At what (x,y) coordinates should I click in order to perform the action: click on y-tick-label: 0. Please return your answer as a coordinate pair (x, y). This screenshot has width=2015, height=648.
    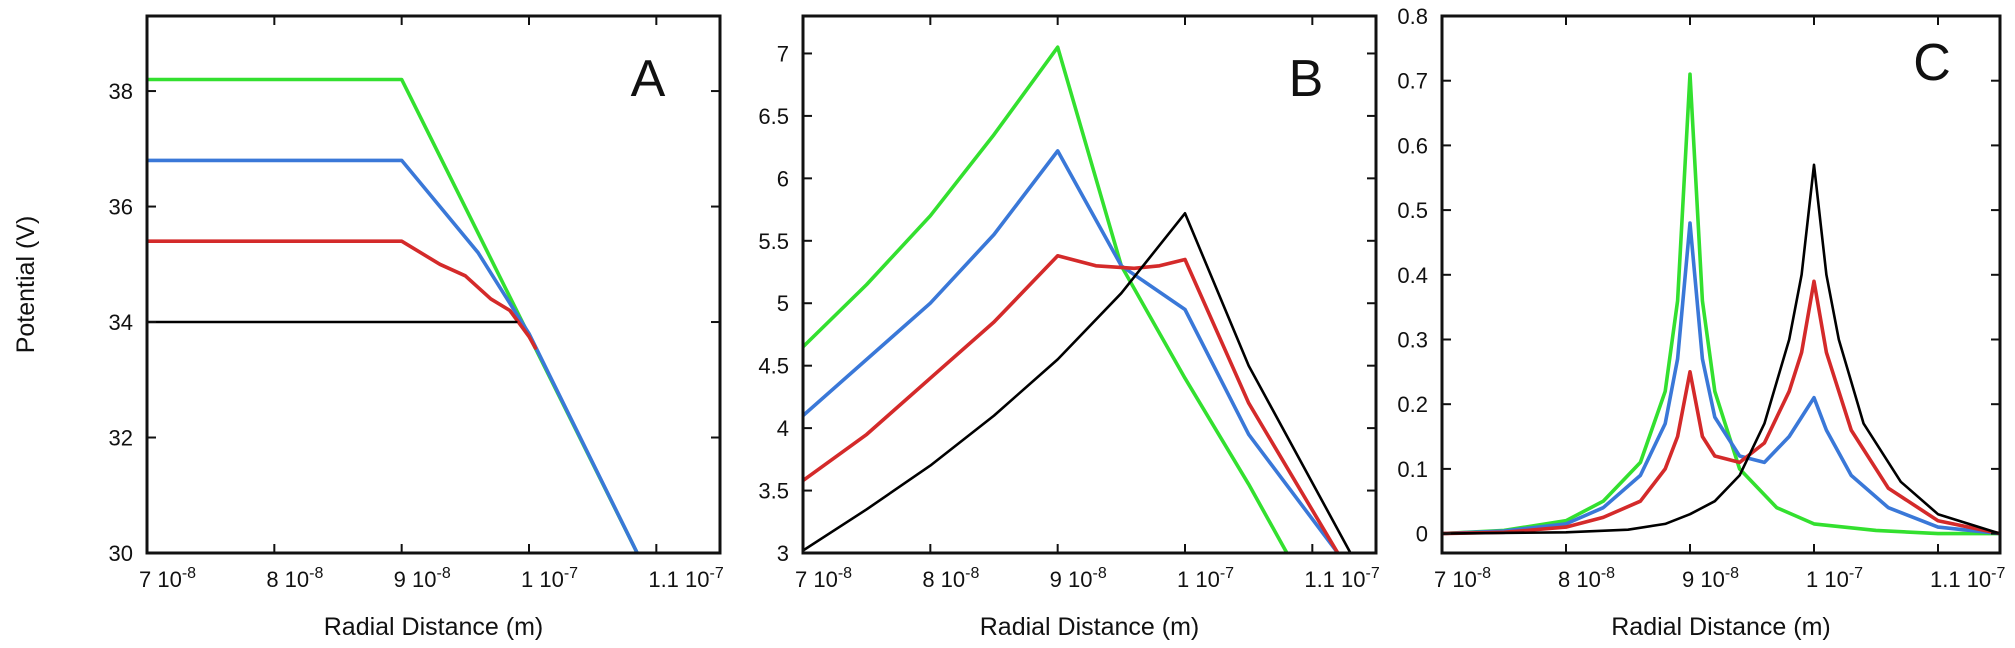
    Looking at the image, I should click on (1422, 534).